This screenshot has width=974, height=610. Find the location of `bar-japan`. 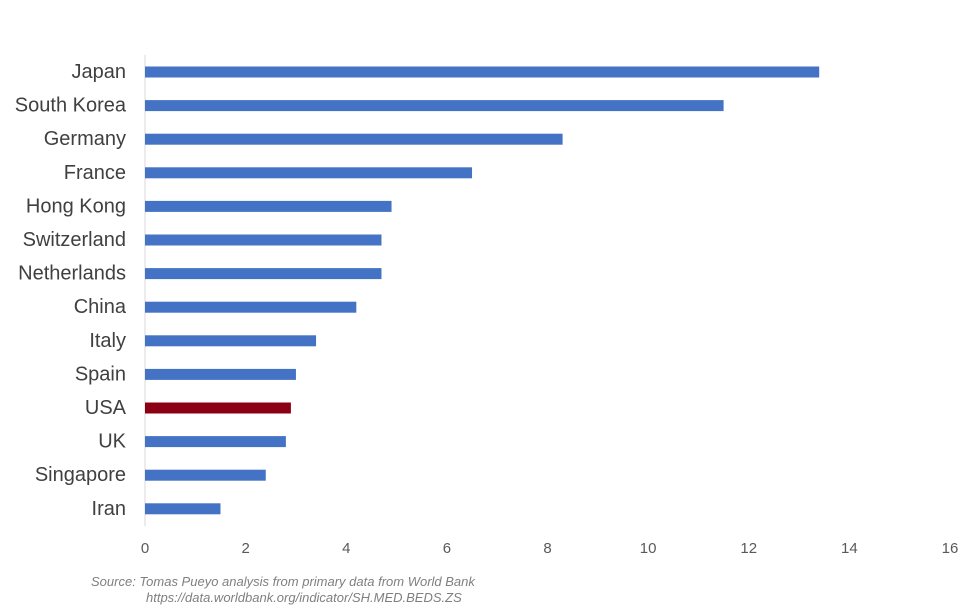

bar-japan is located at coordinates (482, 72).